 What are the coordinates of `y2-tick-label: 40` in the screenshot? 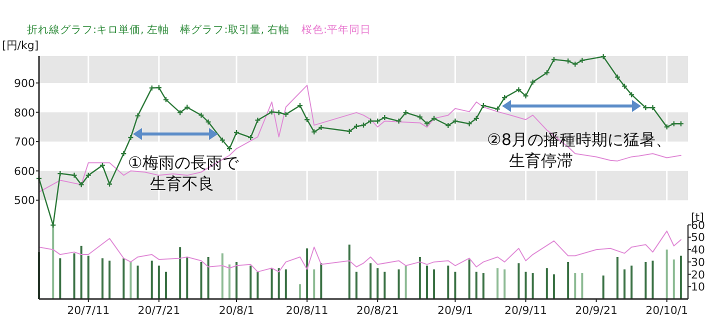 It's located at (698, 250).